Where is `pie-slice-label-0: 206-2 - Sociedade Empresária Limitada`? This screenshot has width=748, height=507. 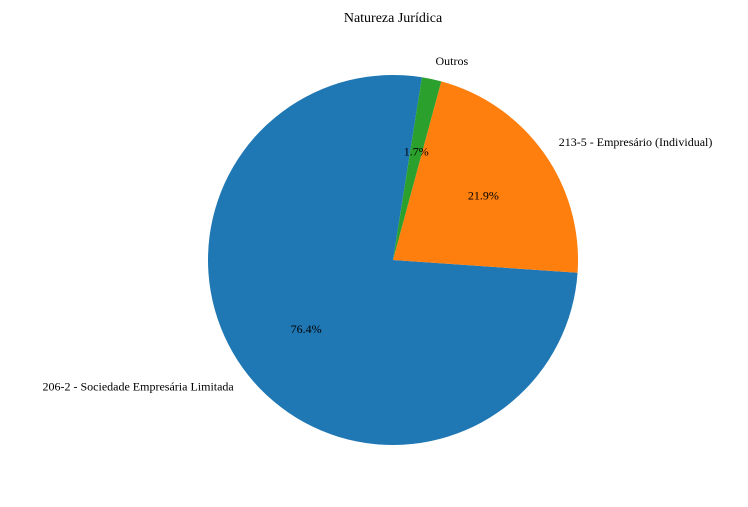
pie-slice-label-0: 206-2 - Sociedade Empresária Limitada is located at coordinates (139, 387).